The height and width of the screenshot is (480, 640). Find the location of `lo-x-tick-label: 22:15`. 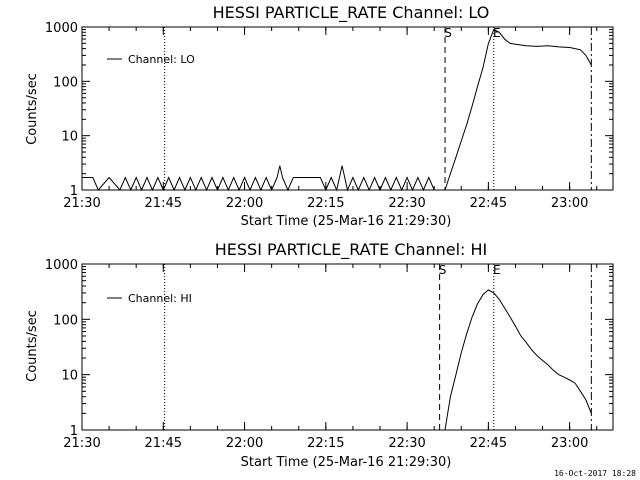

lo-x-tick-label: 22:15 is located at coordinates (325, 203).